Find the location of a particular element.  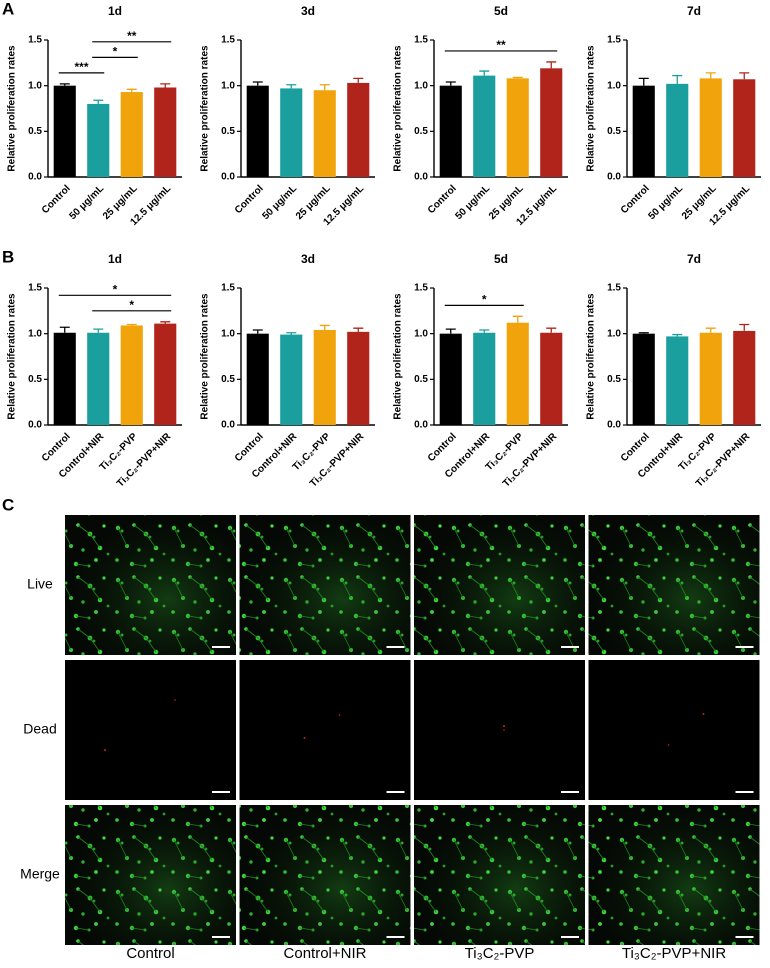

significance-label: *** is located at coordinates (81, 67).